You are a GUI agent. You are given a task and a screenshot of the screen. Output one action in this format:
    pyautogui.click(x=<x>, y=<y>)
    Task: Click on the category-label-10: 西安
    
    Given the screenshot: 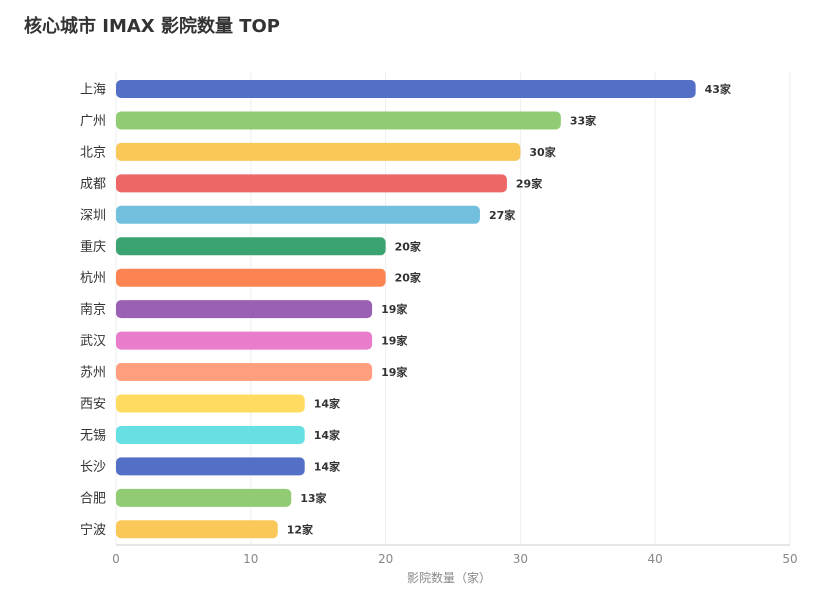 What is the action you would take?
    pyautogui.click(x=93, y=404)
    